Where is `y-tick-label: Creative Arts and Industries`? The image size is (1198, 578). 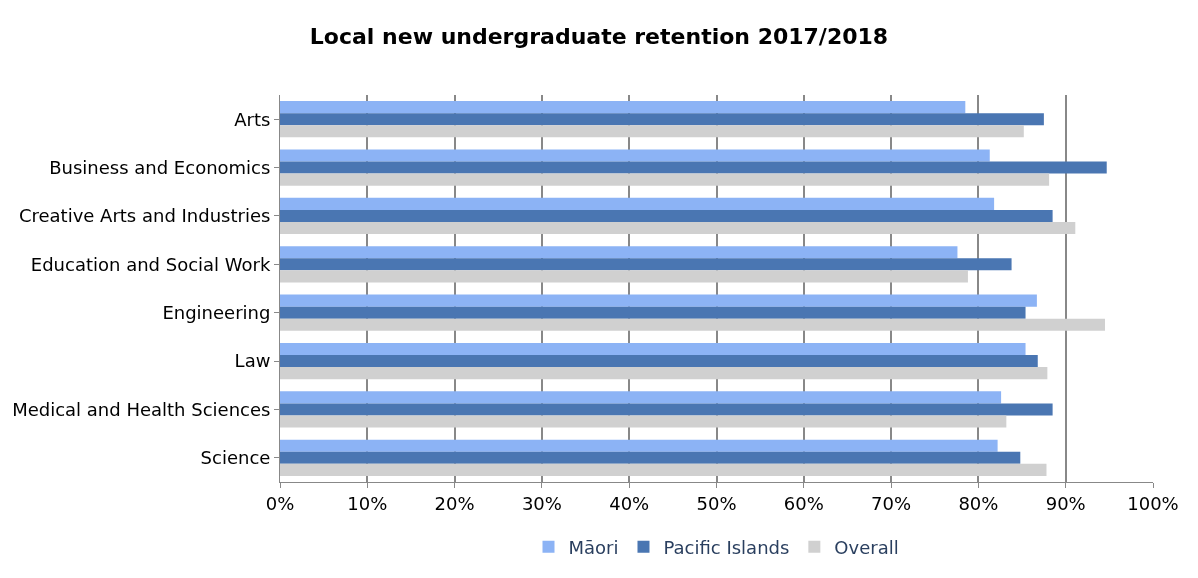
y-tick-label: Creative Arts and Industries is located at coordinates (144, 216).